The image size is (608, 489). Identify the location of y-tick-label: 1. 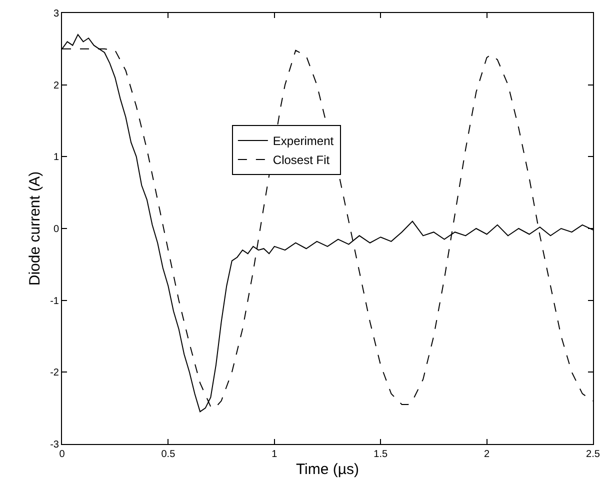
(56, 158).